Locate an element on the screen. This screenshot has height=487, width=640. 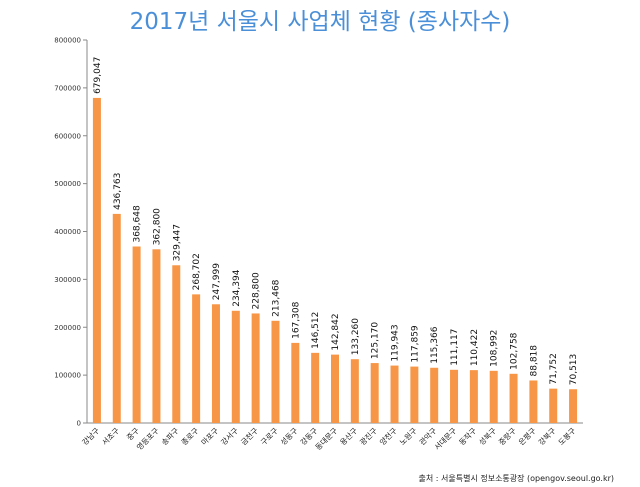
bar-value-label: 247,999 is located at coordinates (217, 281).